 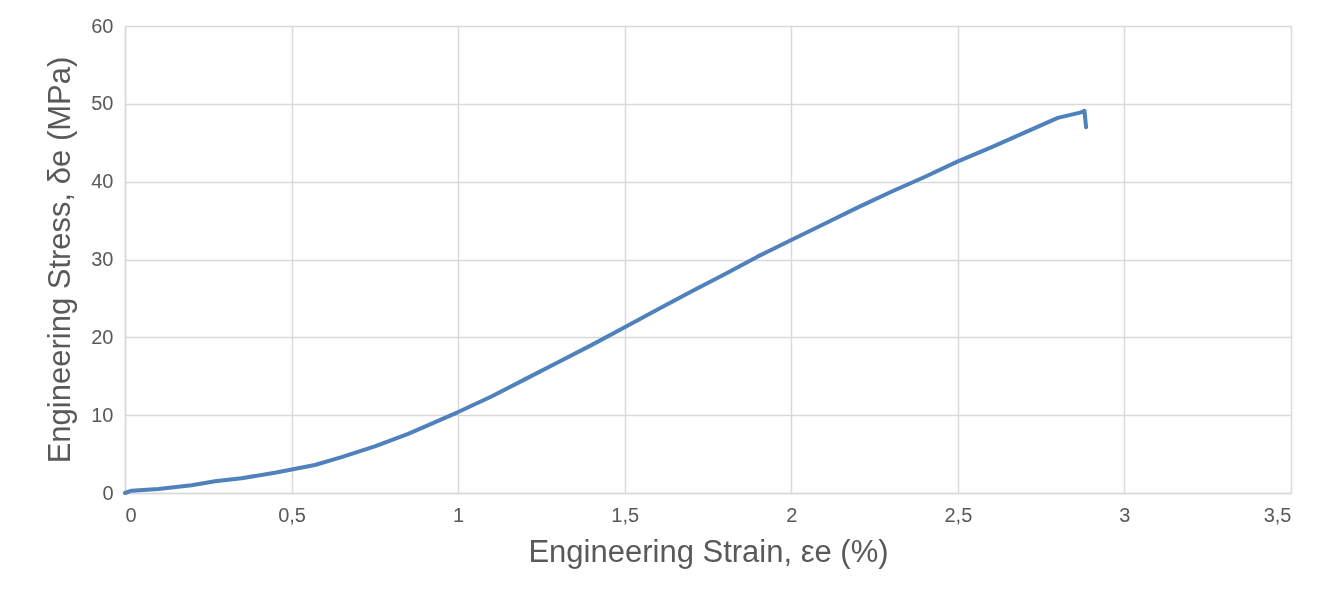 I want to click on y-tick-label: 60, so click(x=102, y=25).